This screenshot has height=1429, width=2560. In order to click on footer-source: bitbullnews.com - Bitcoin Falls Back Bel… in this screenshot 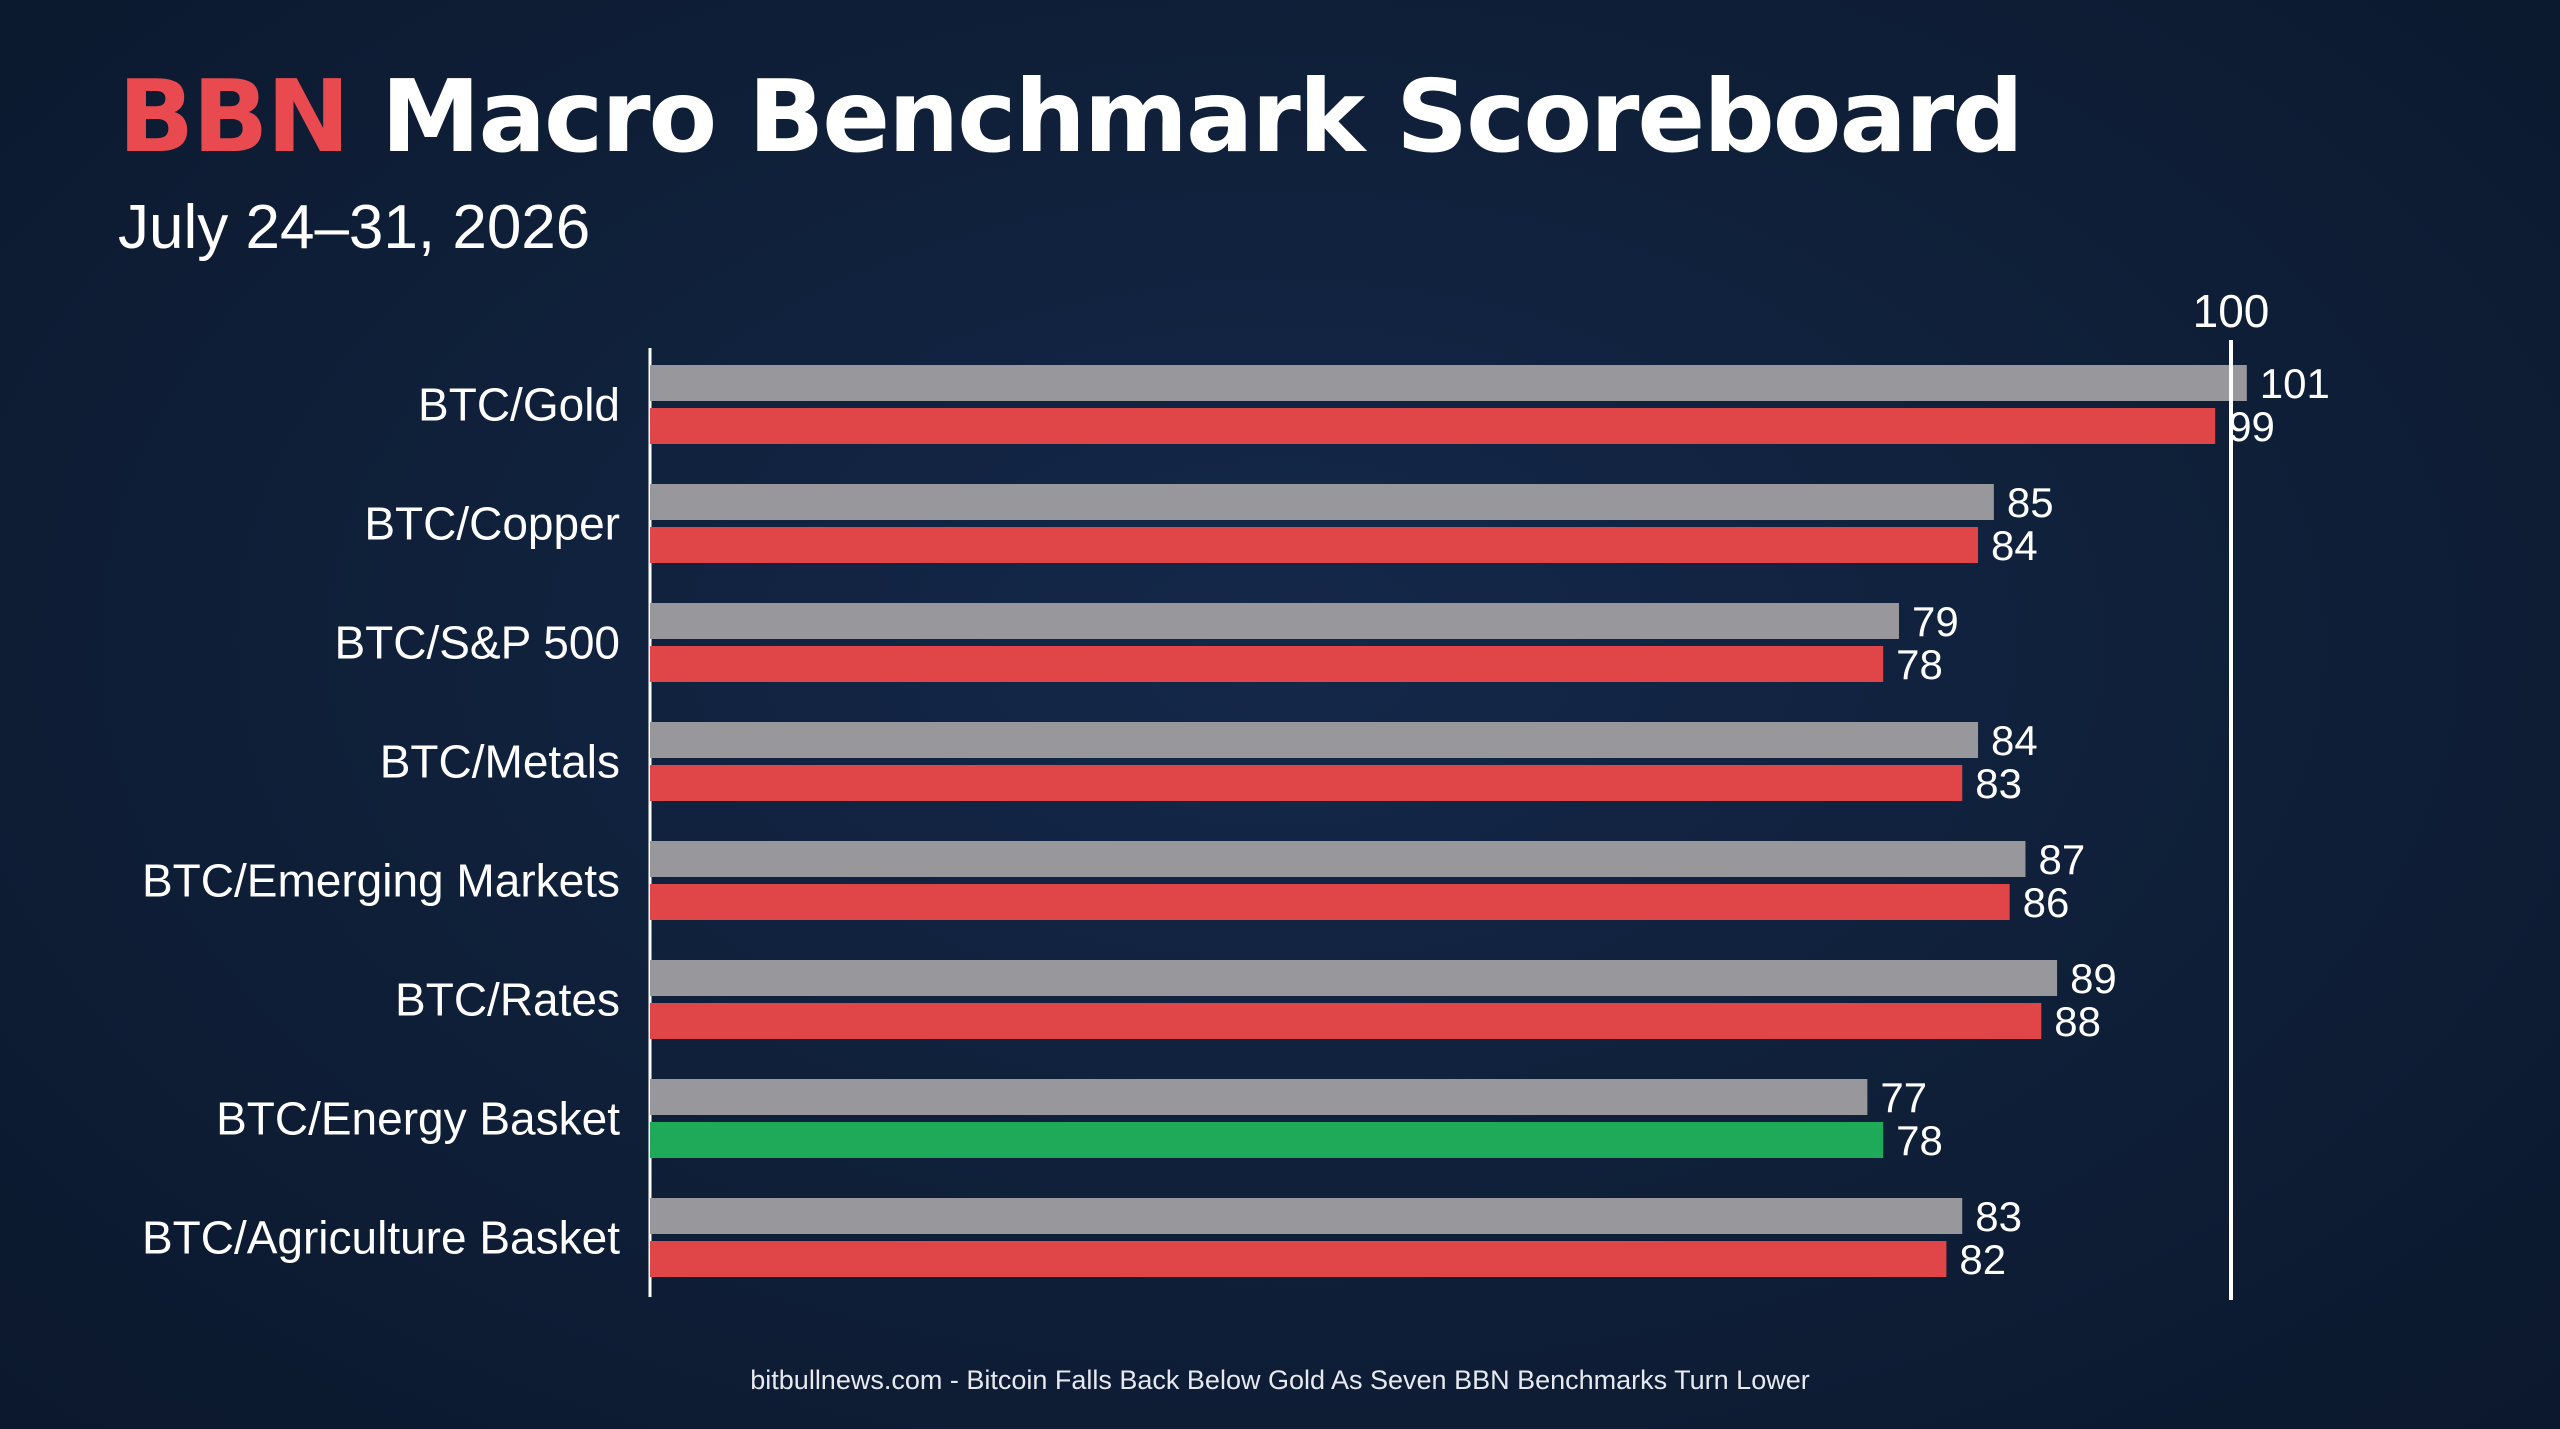, I will do `click(1280, 1380)`.